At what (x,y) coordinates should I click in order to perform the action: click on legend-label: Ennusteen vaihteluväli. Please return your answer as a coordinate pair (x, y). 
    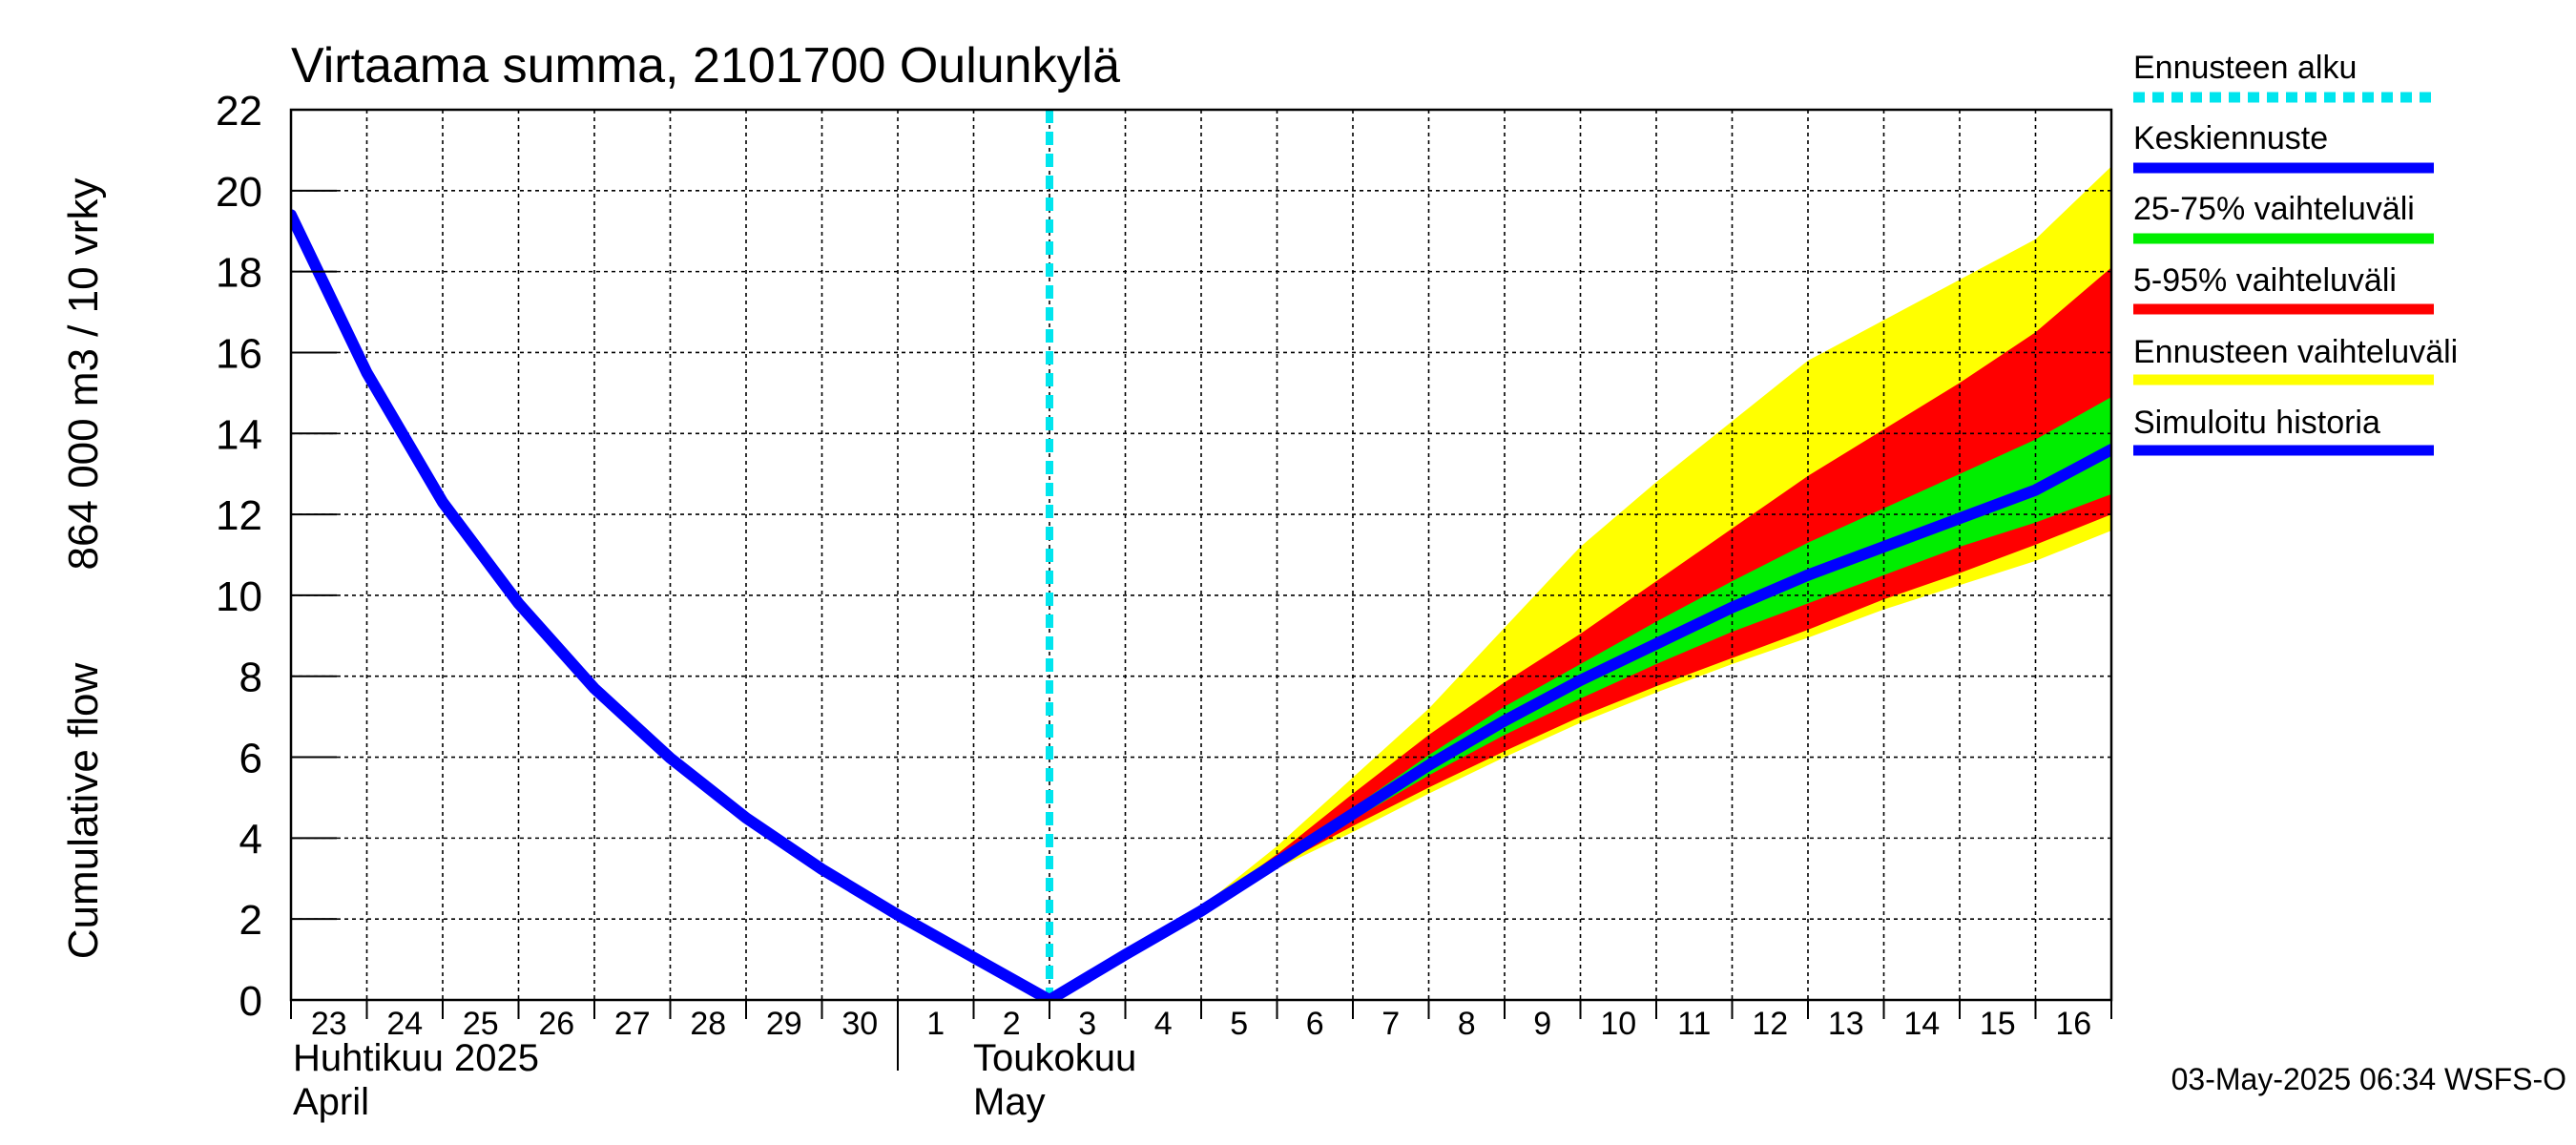
    Looking at the image, I should click on (2295, 352).